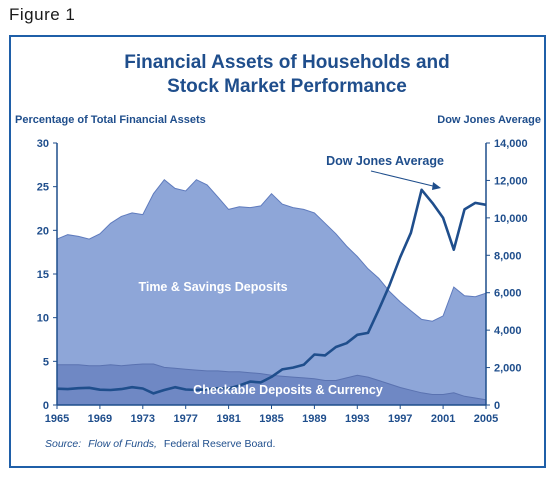 This screenshot has width=560, height=480. What do you see at coordinates (110, 120) in the screenshot?
I see `y-left-axis-label: Percentage of Total Financial Assets` at bounding box center [110, 120].